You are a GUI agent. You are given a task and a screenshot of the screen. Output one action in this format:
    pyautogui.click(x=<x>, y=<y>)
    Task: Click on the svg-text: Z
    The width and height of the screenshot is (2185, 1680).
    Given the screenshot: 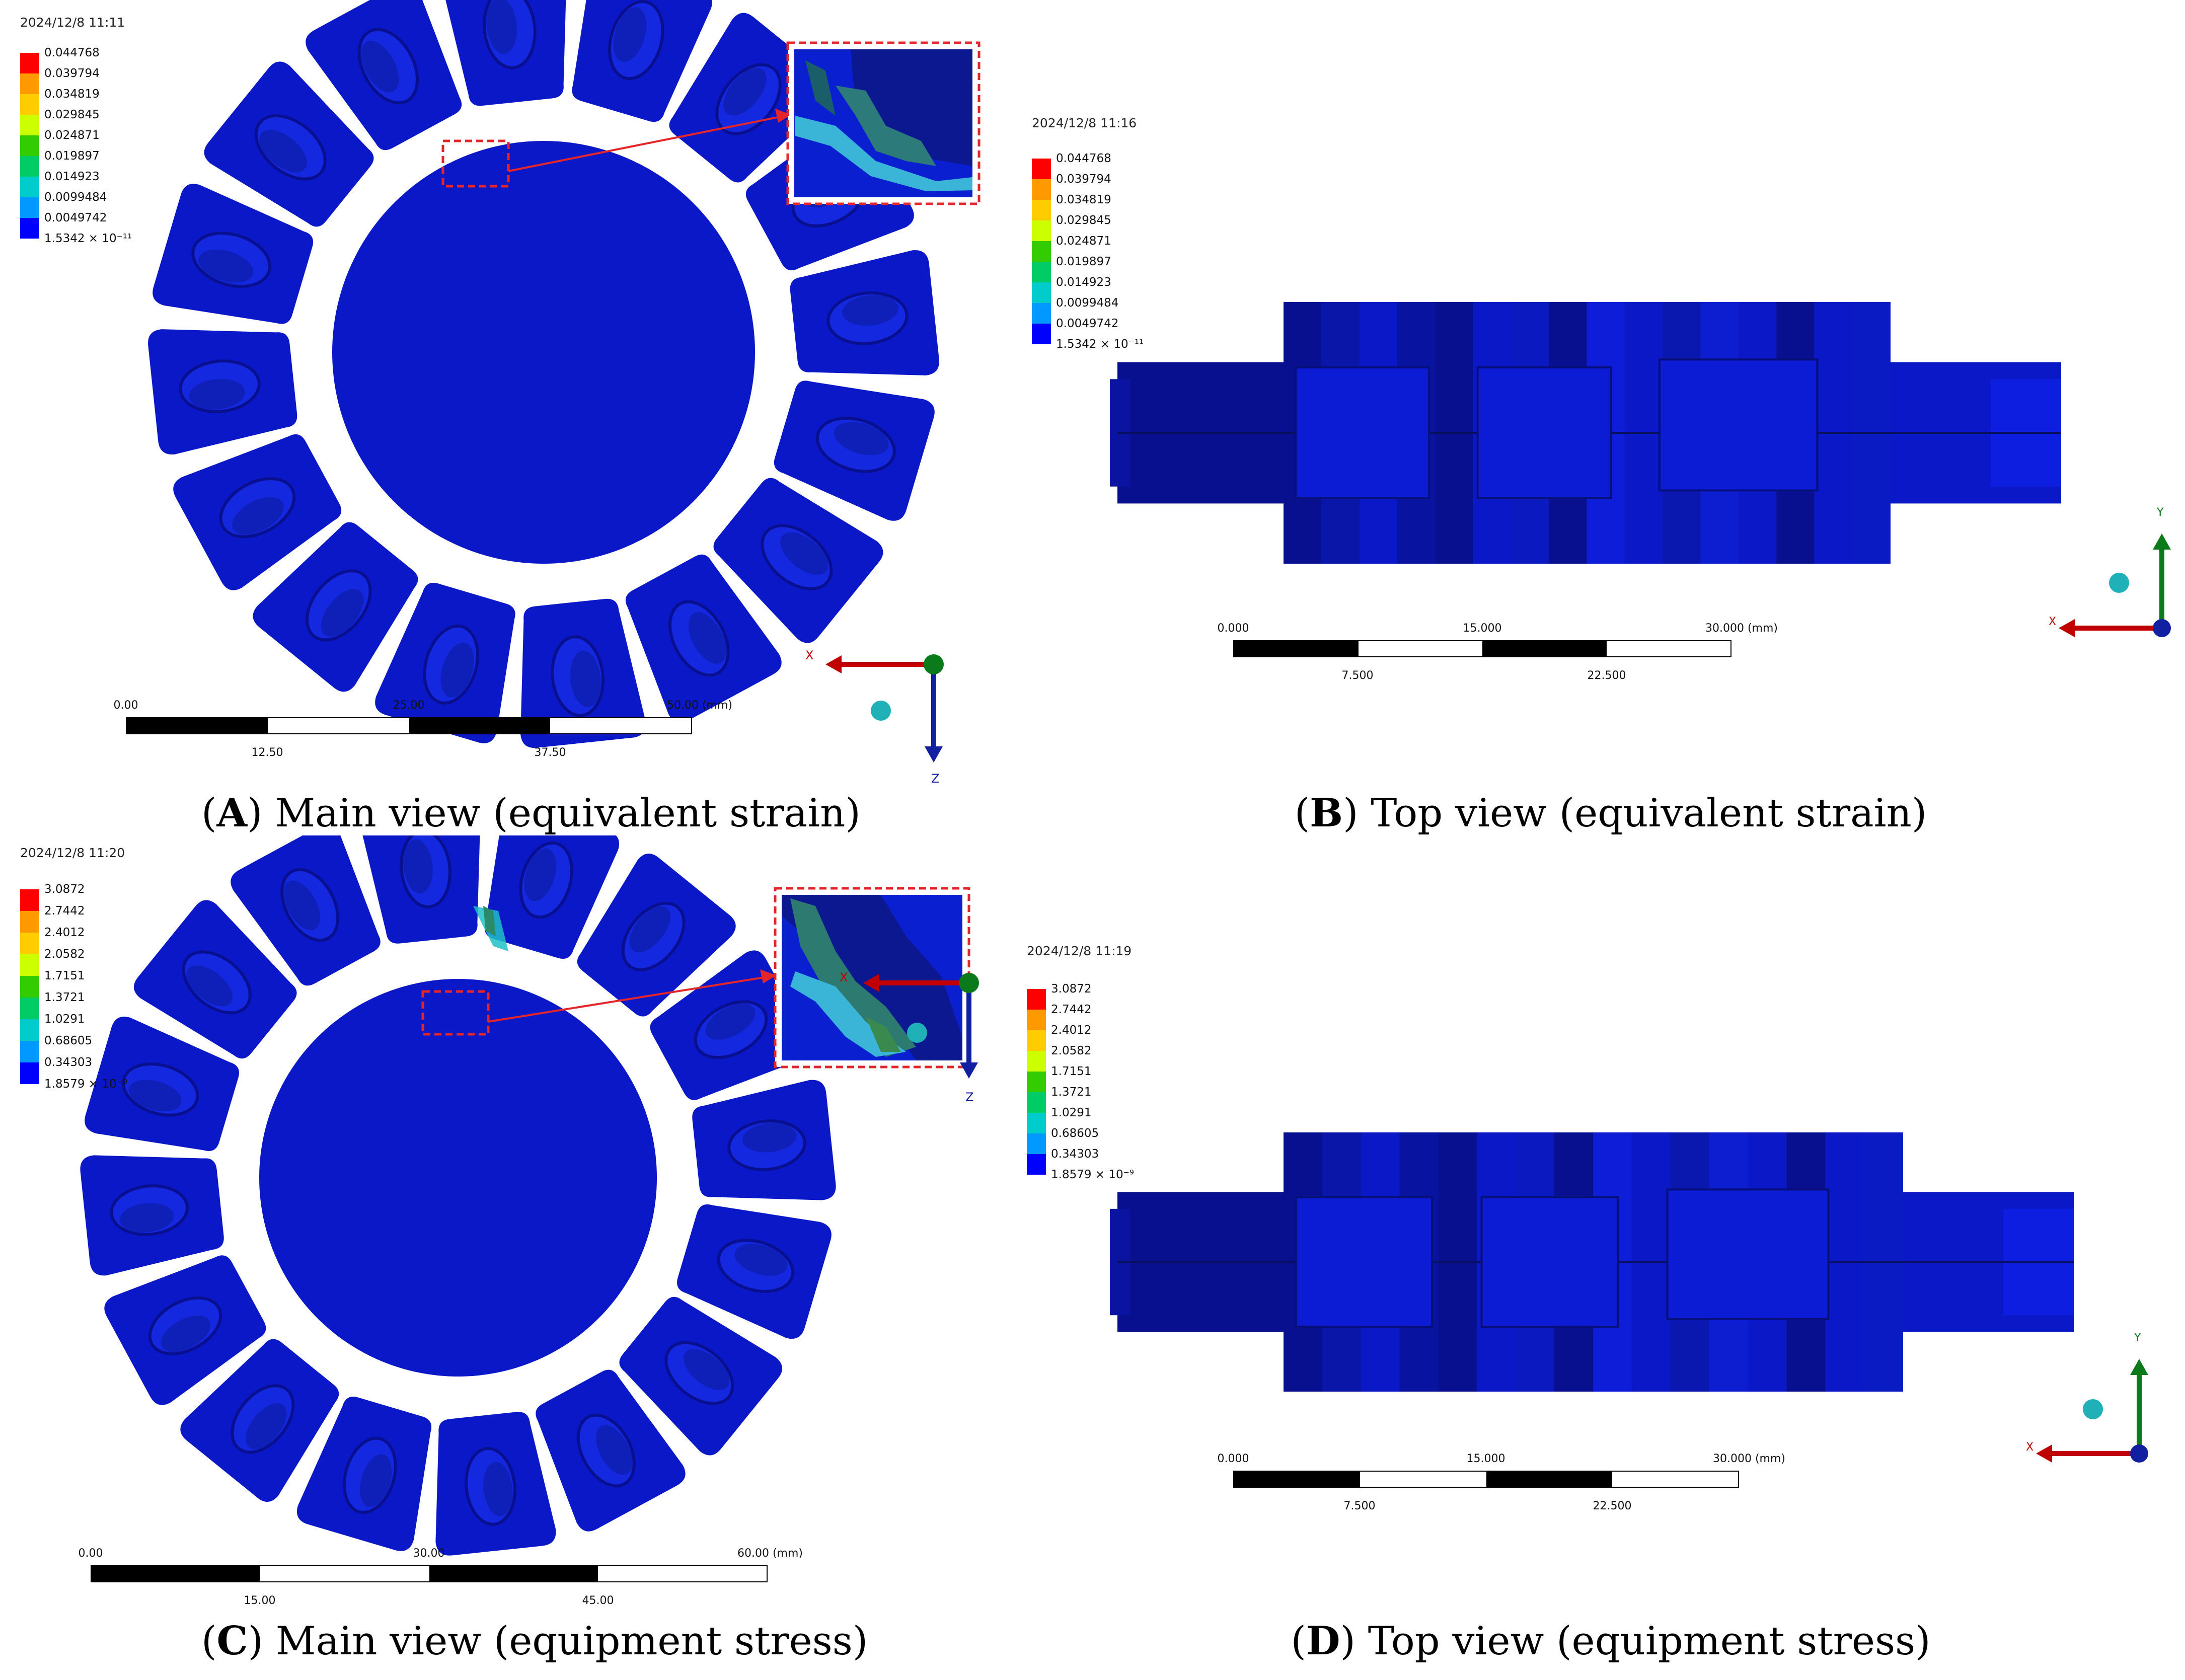 What is the action you would take?
    pyautogui.click(x=969, y=1097)
    